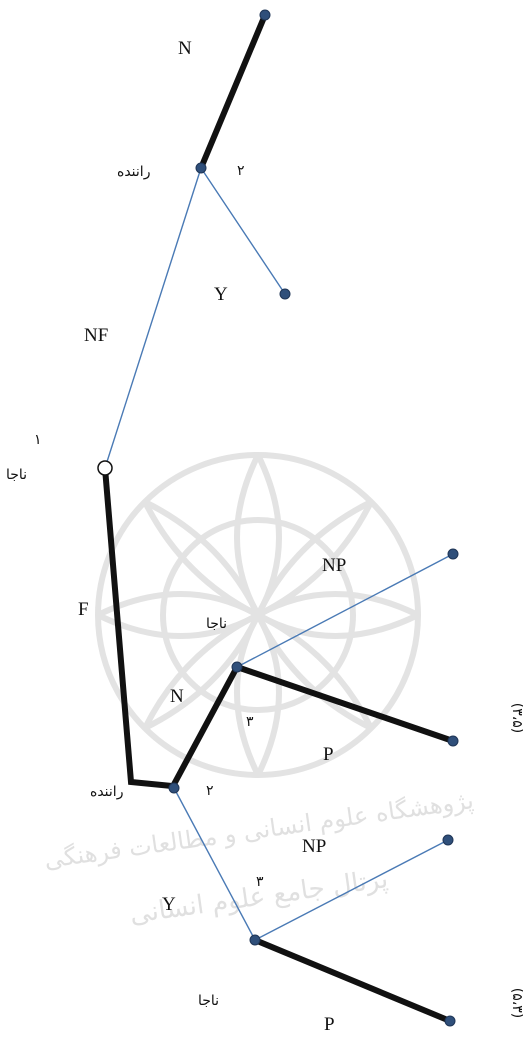 Image resolution: width=523 pixels, height=1039 pixels. What do you see at coordinates (106, 792) in the screenshot?
I see `label-player-driver-bottom: راننده` at bounding box center [106, 792].